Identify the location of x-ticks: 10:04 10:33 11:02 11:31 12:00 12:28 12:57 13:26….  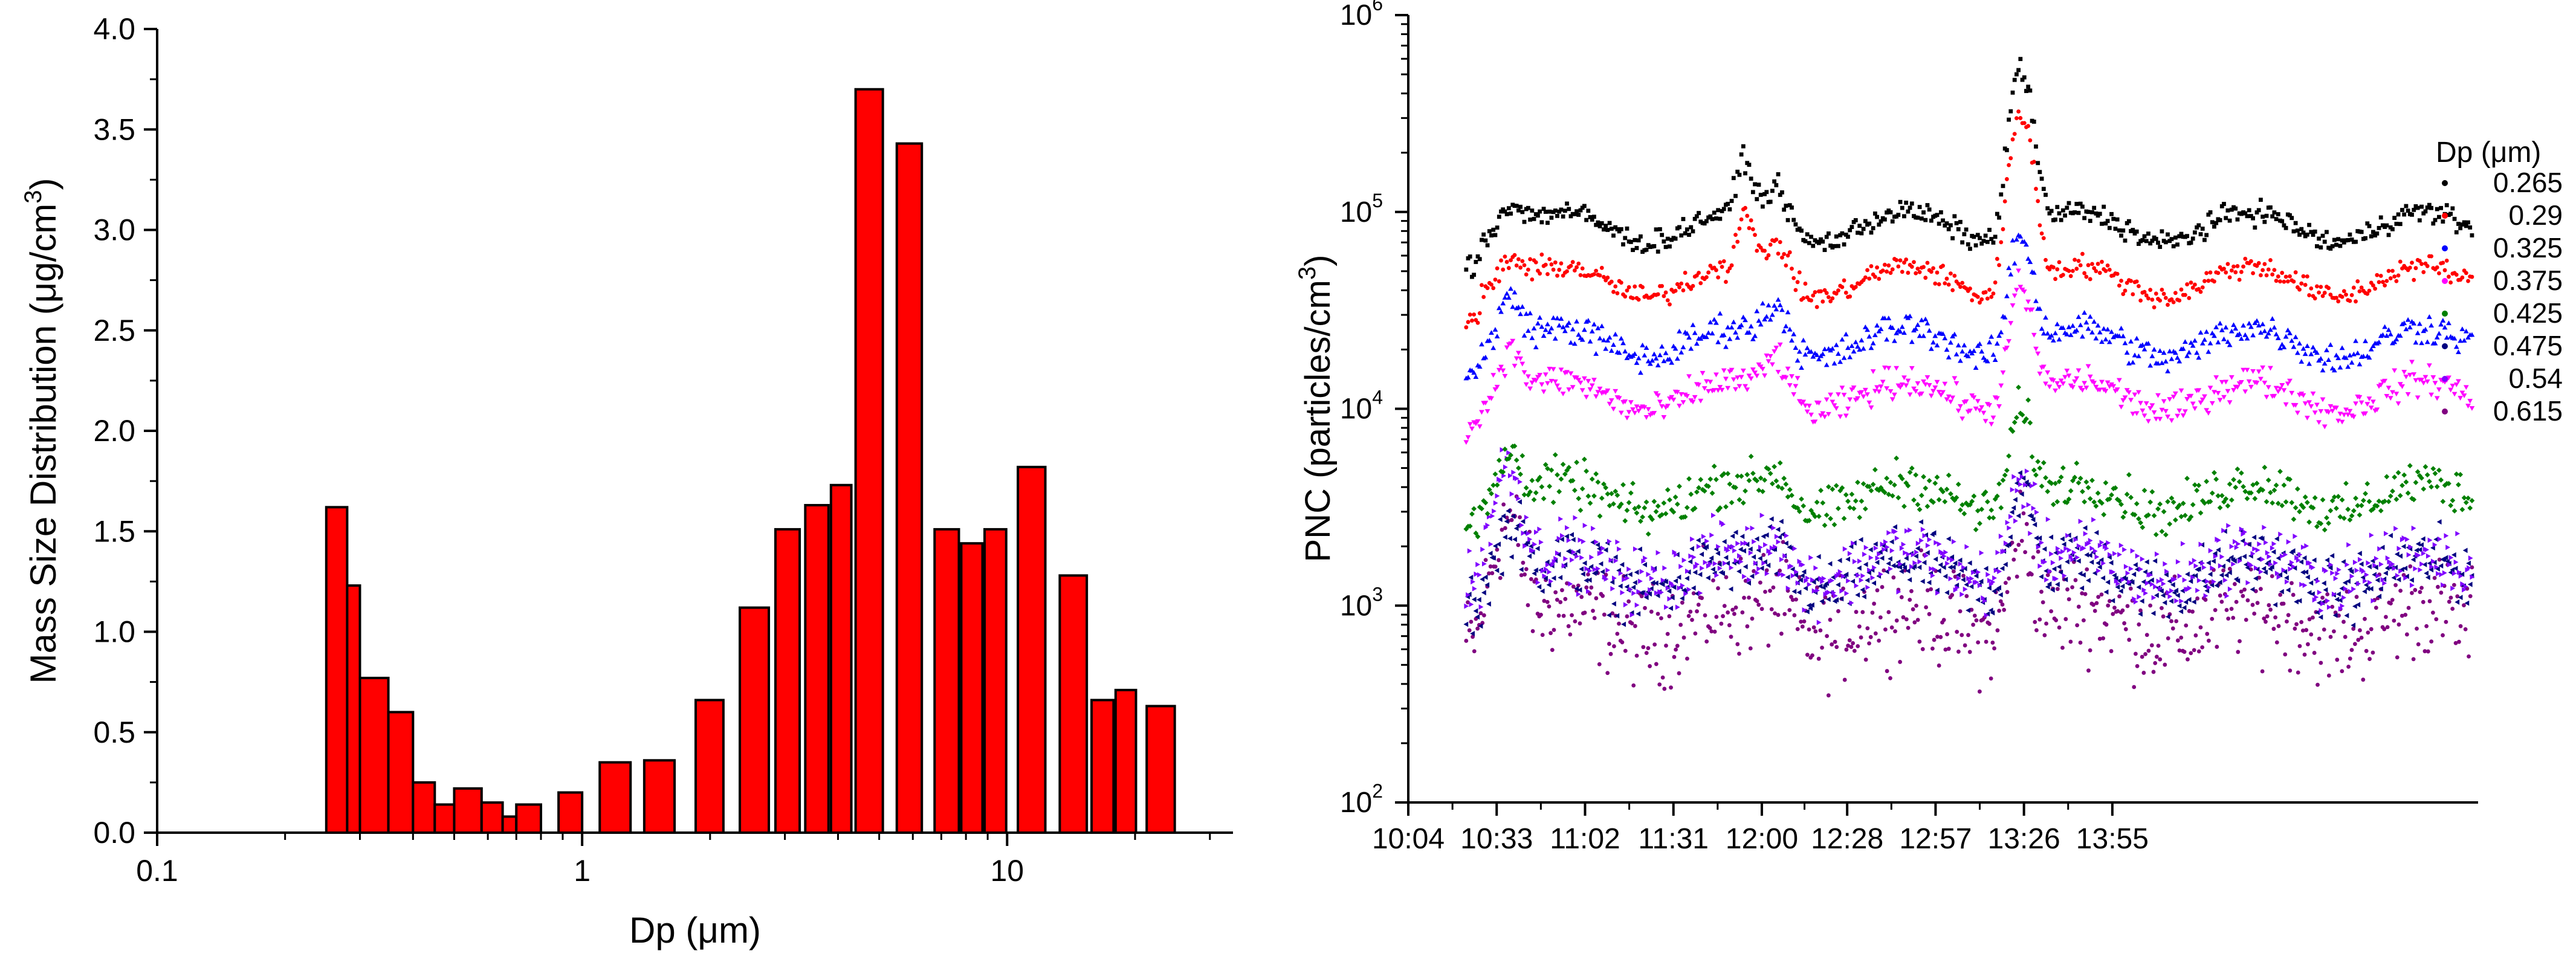
(1760, 829).